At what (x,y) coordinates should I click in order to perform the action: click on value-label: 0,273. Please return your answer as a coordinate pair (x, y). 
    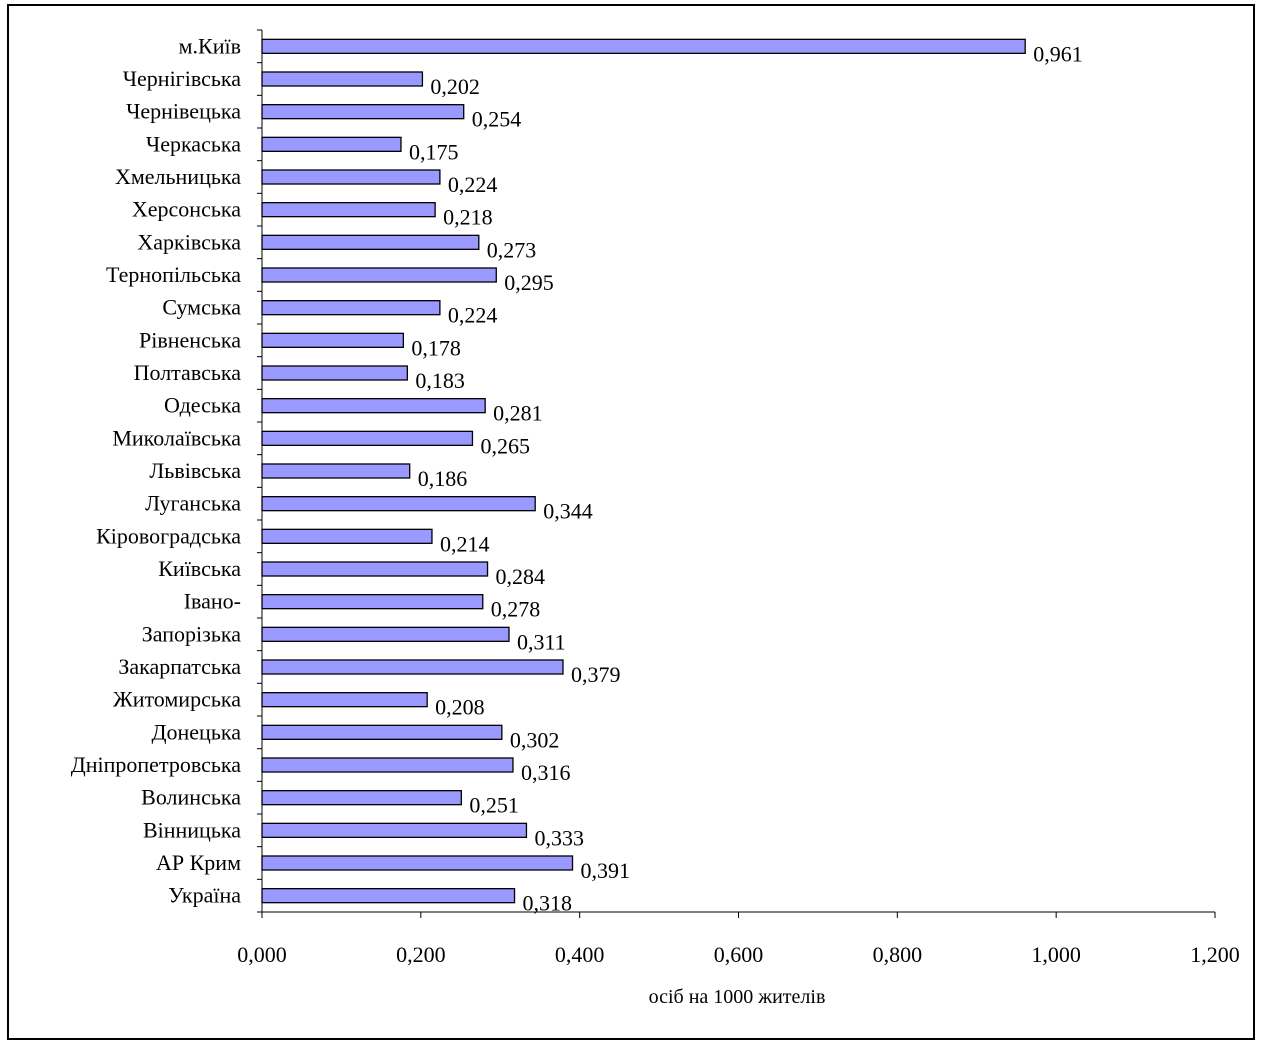
    Looking at the image, I should click on (512, 249).